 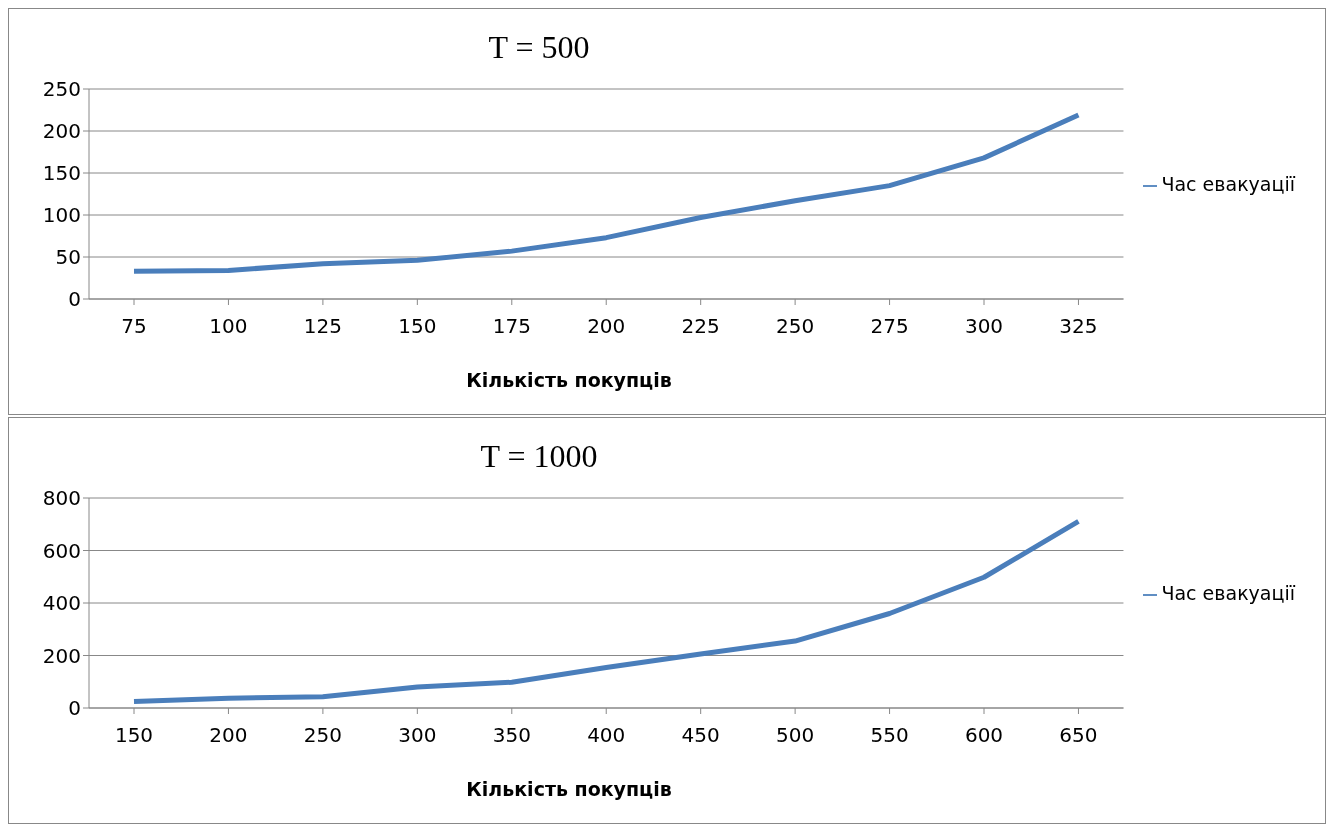 What do you see at coordinates (889, 735) in the screenshot?
I see `x-tick-label: 550` at bounding box center [889, 735].